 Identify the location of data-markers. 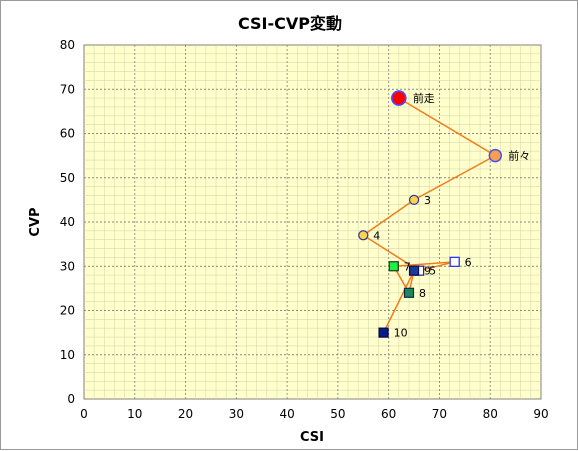
(430, 214).